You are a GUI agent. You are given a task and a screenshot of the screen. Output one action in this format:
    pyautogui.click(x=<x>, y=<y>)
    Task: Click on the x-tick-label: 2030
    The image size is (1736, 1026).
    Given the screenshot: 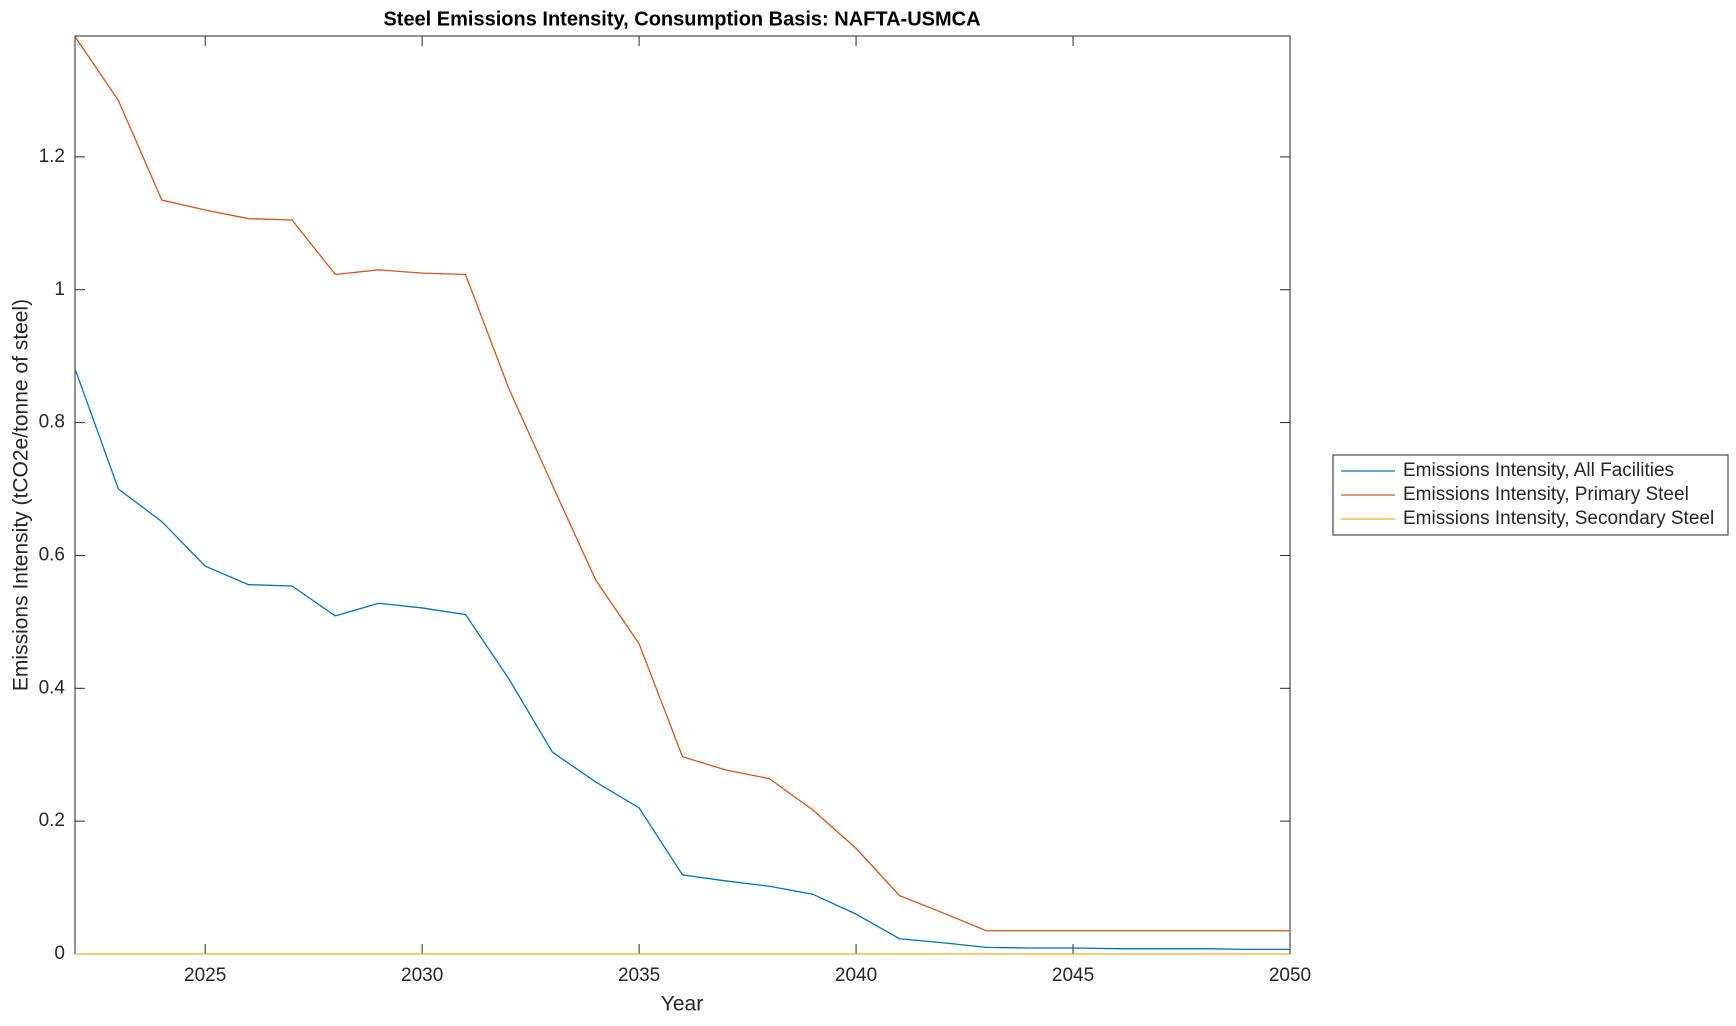 What is the action you would take?
    pyautogui.click(x=422, y=975)
    